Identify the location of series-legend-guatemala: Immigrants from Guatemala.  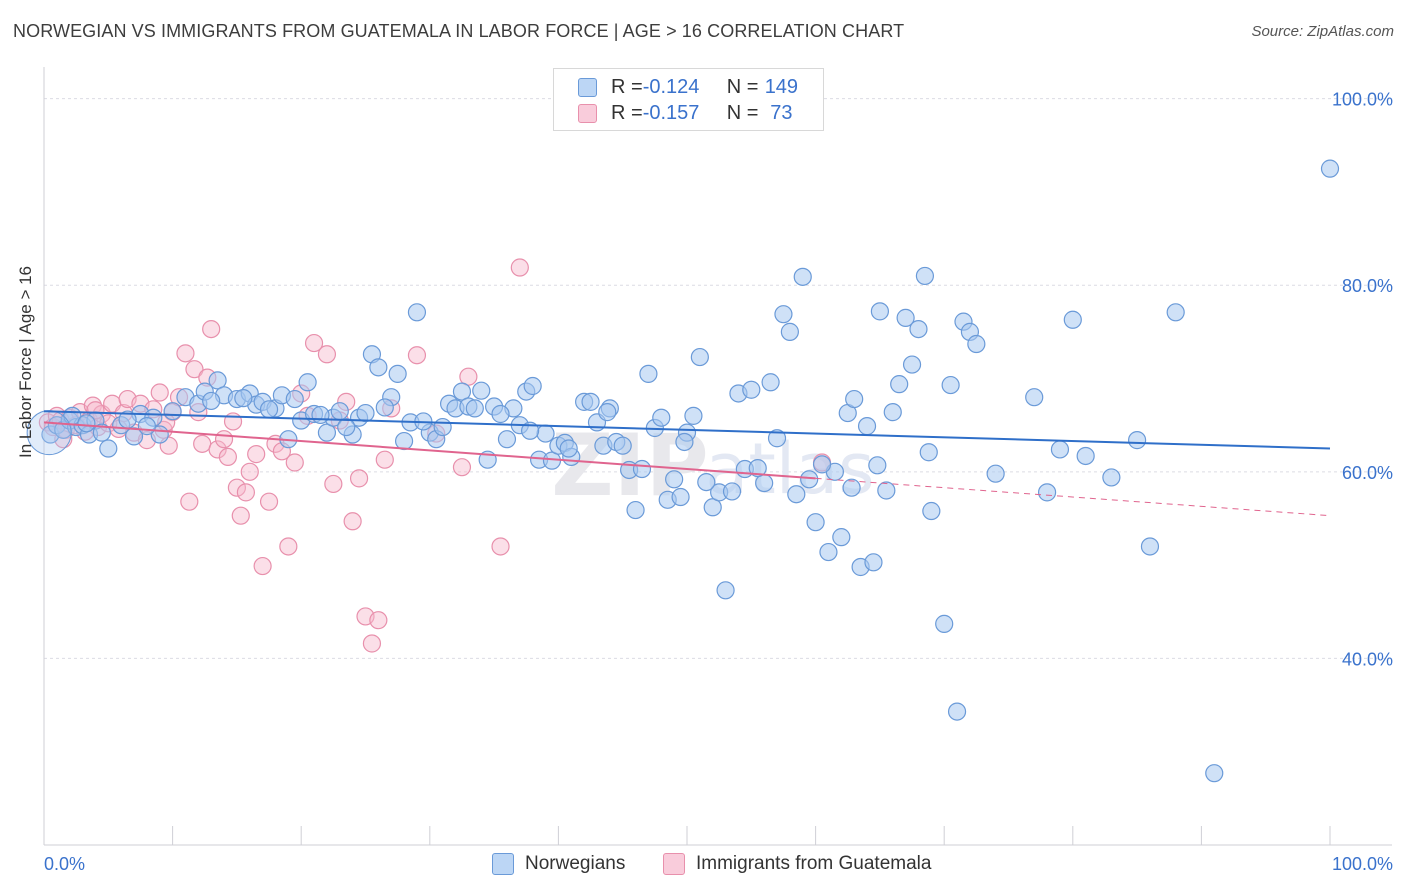
(797, 864).